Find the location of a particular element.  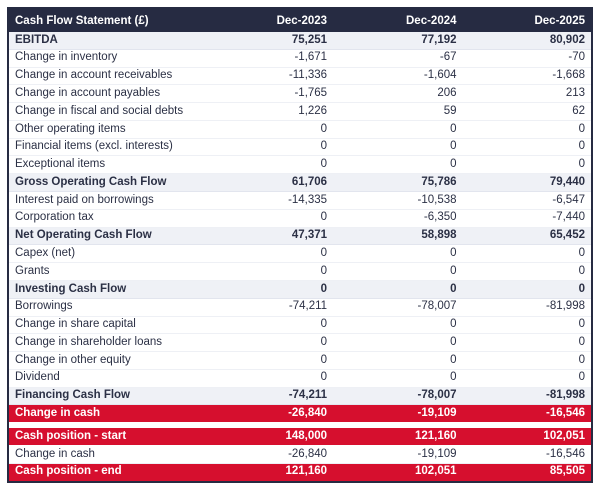

cell-value: -74,211 is located at coordinates (268, 396).